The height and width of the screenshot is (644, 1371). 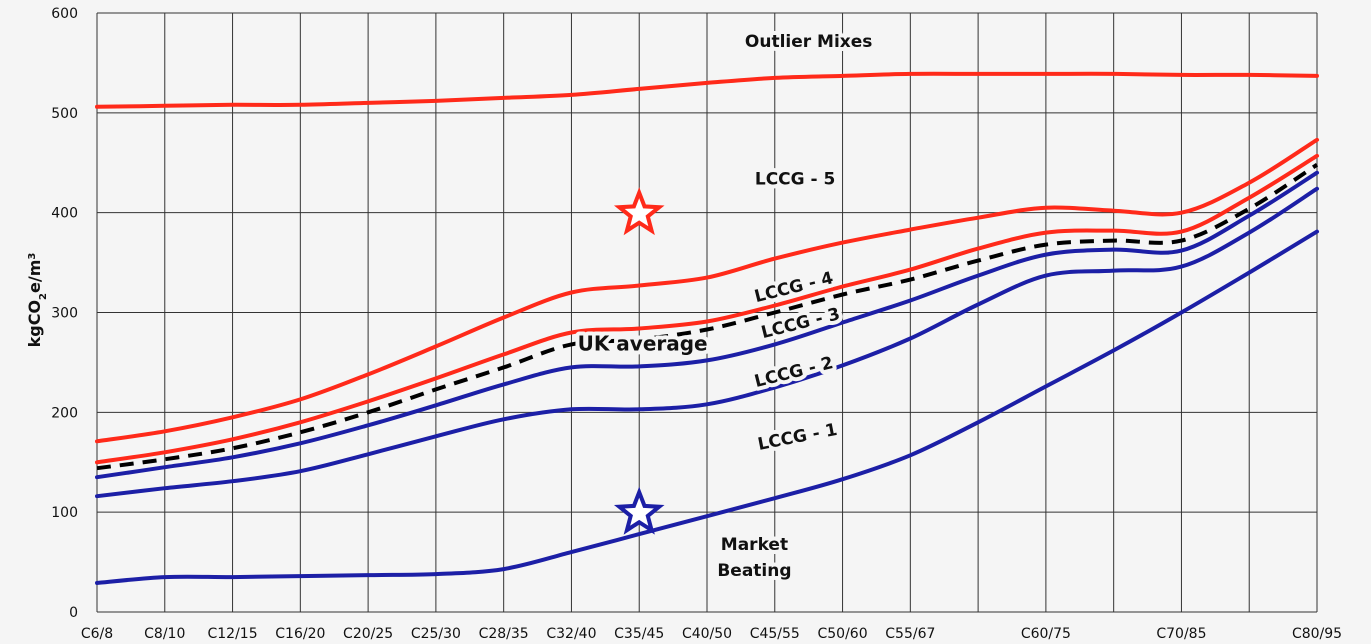 What do you see at coordinates (842, 634) in the screenshot?
I see `x-tick-label: C50/60` at bounding box center [842, 634].